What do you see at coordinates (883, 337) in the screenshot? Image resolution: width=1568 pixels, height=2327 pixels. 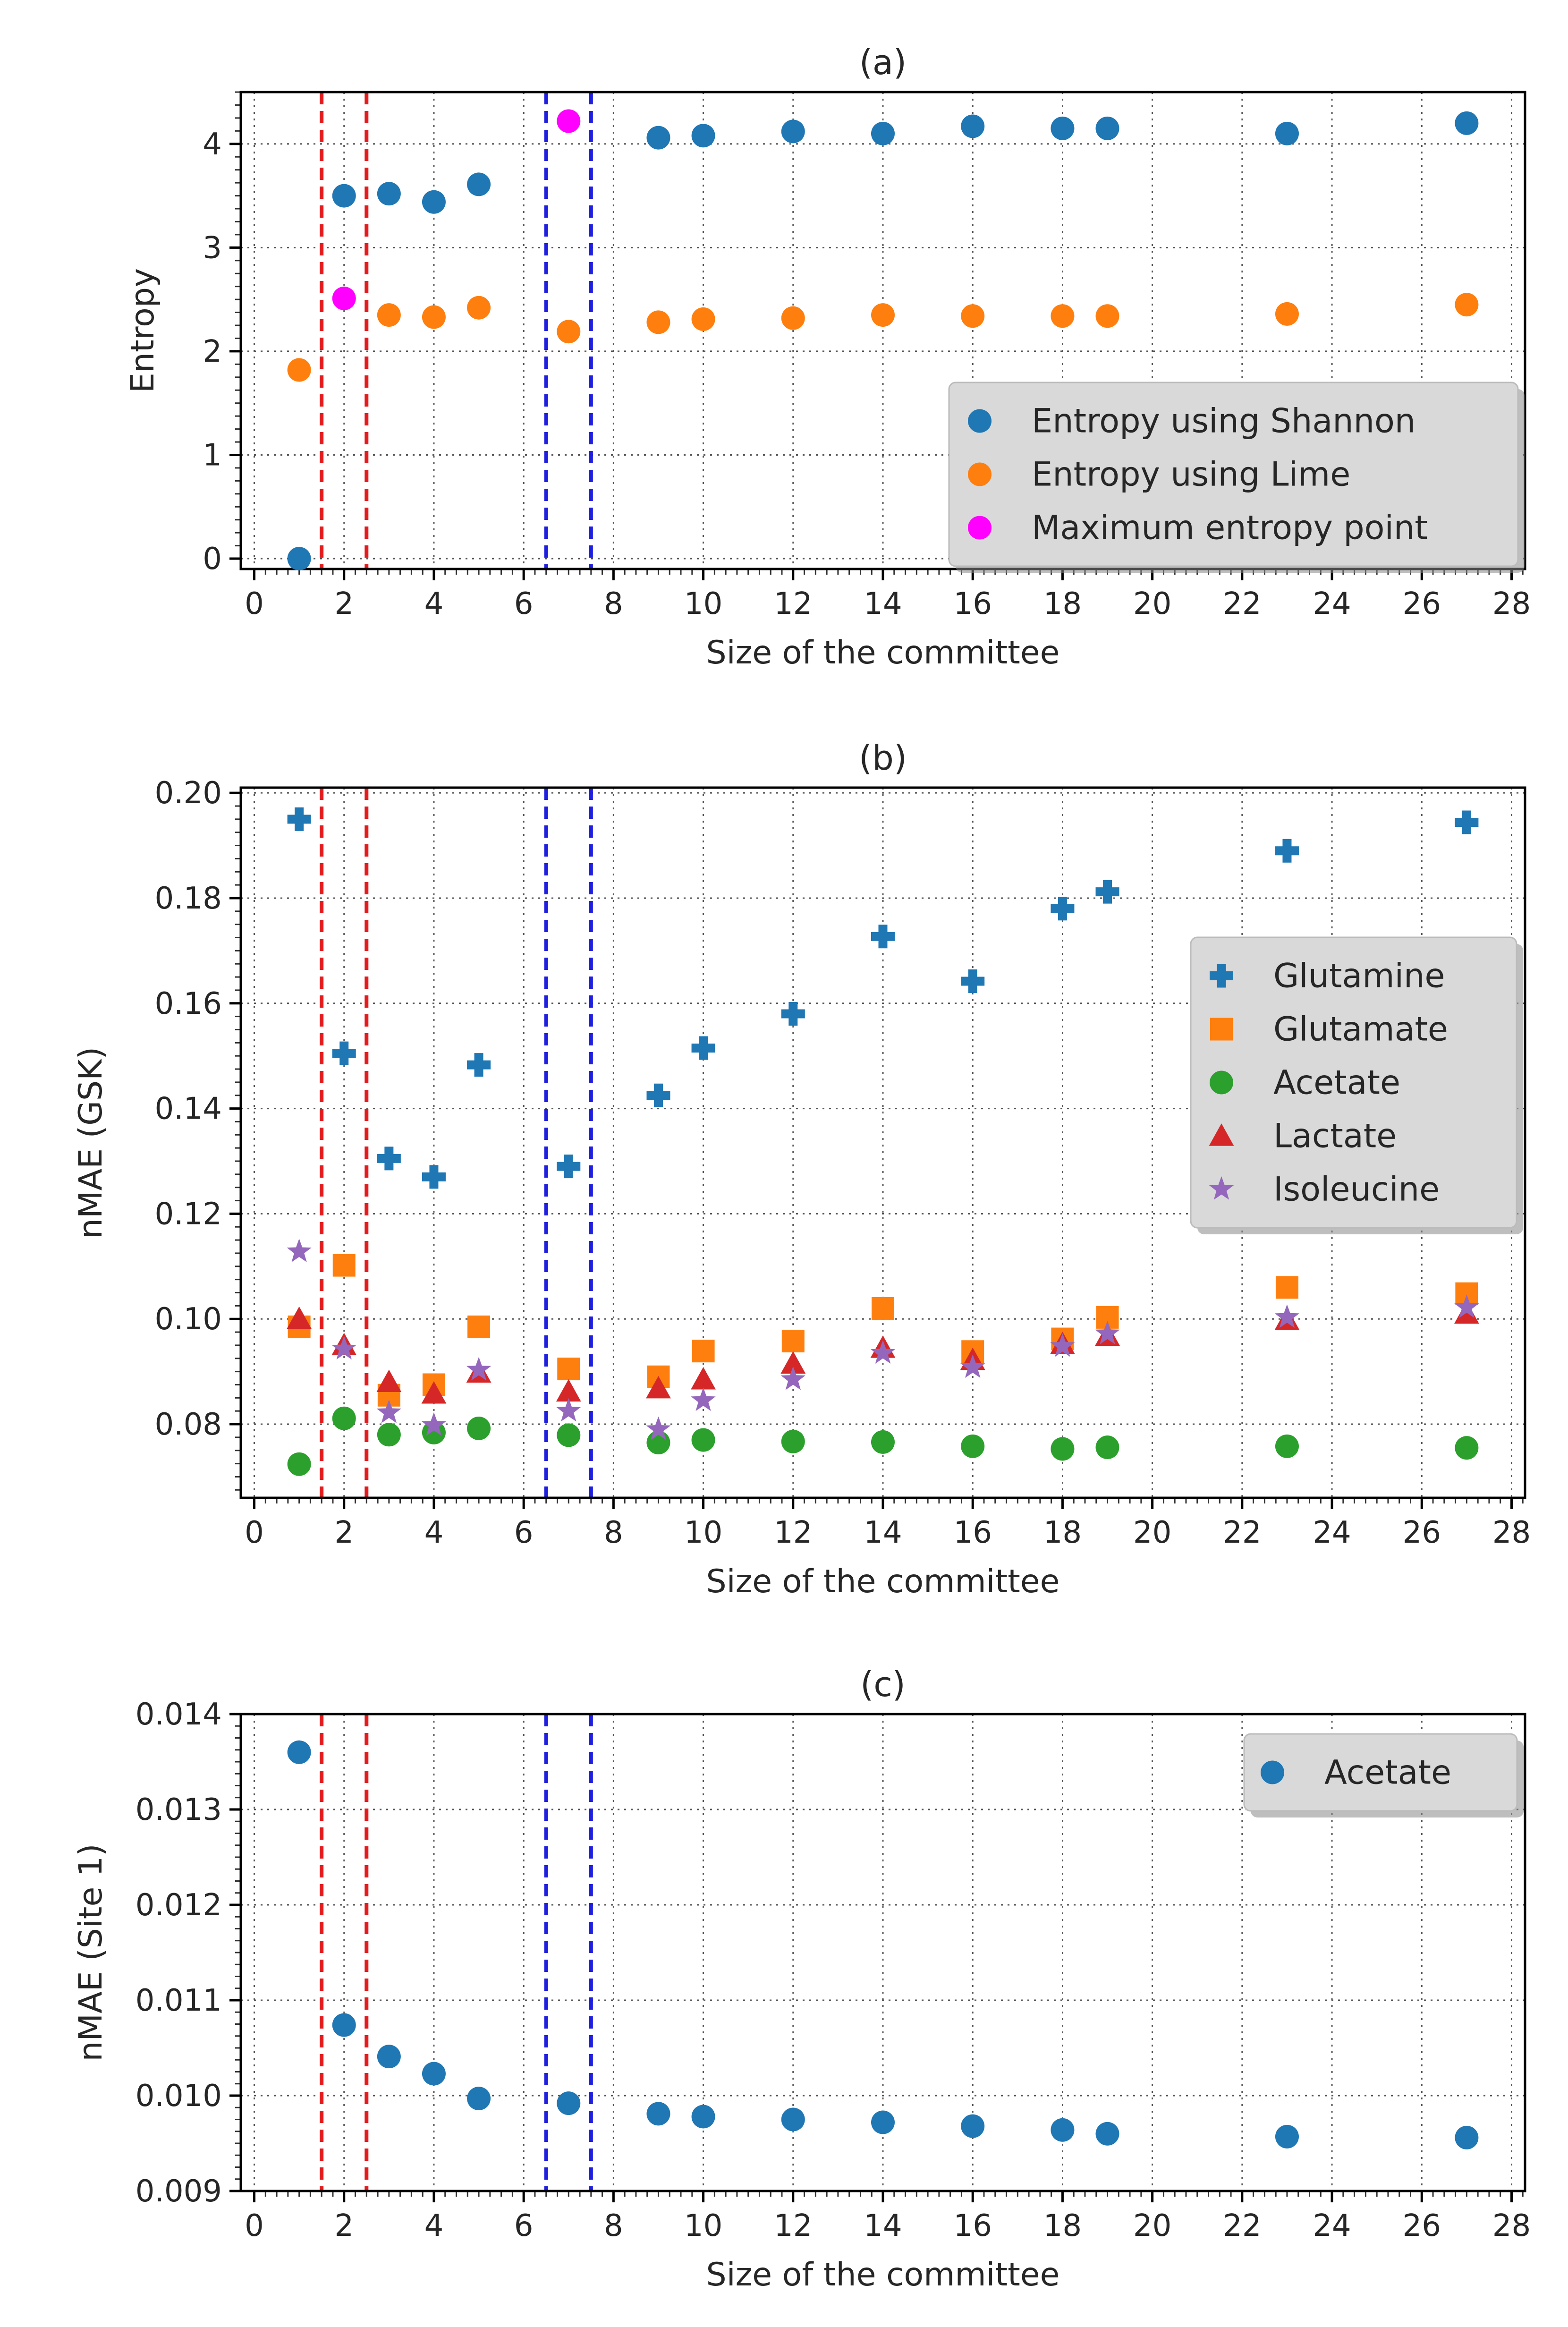 I see `series-entropy-using-lime` at bounding box center [883, 337].